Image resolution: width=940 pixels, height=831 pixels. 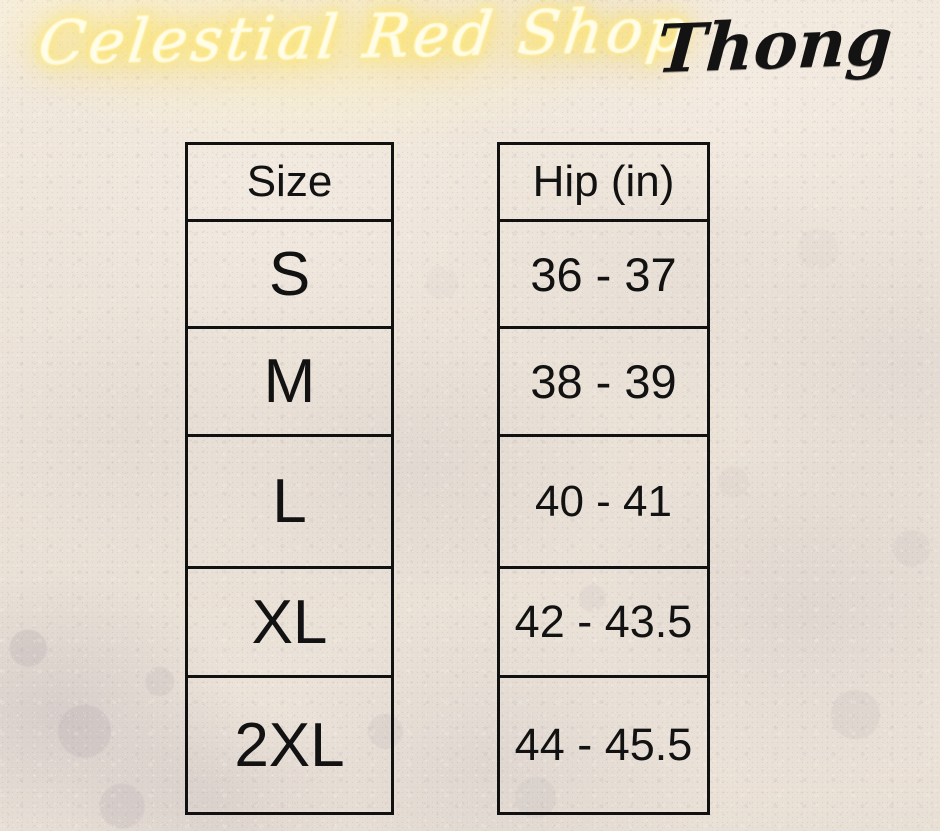 I want to click on size-column-header: Size, so click(x=289, y=183).